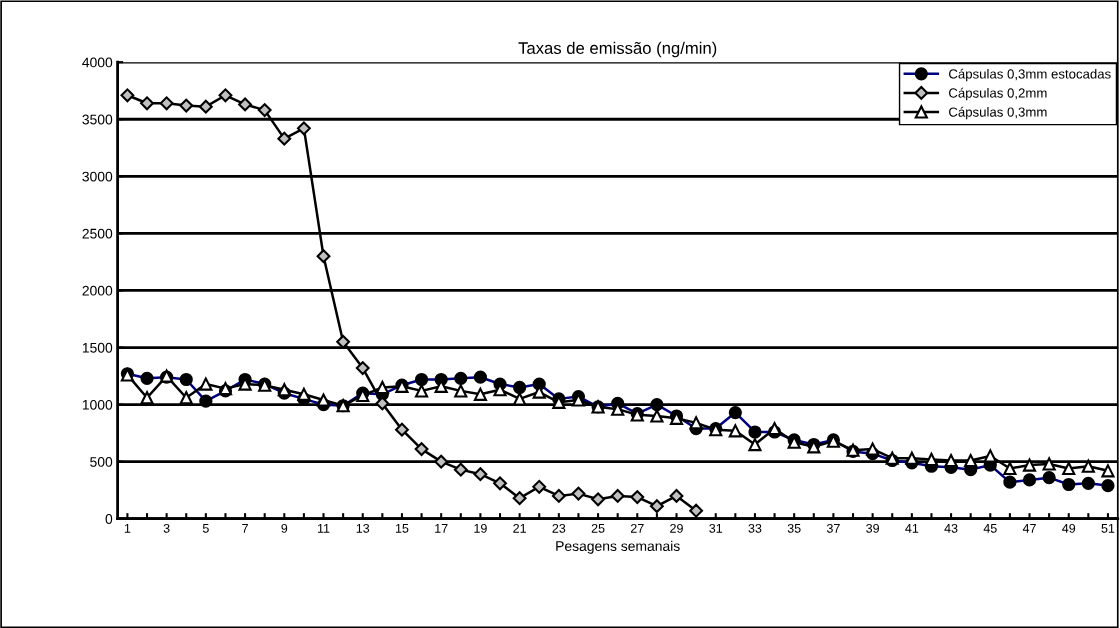 The height and width of the screenshot is (628, 1120). Describe the element at coordinates (363, 528) in the screenshot. I see `x-tick-label: 13` at that location.